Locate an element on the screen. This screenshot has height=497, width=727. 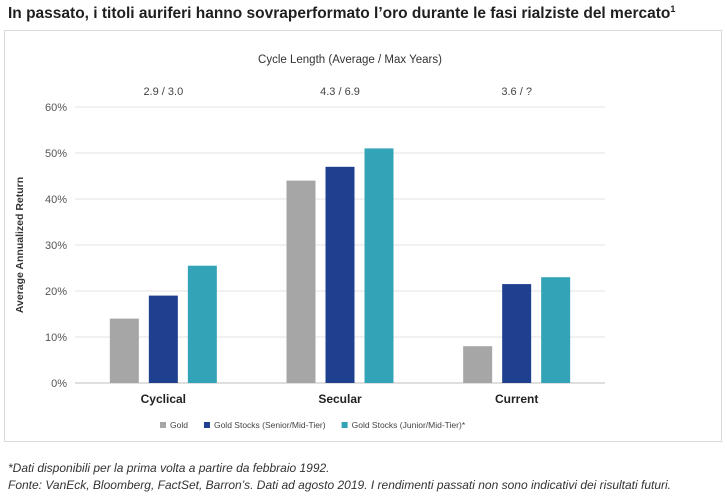
x-category-label: Cyclical is located at coordinates (163, 399).